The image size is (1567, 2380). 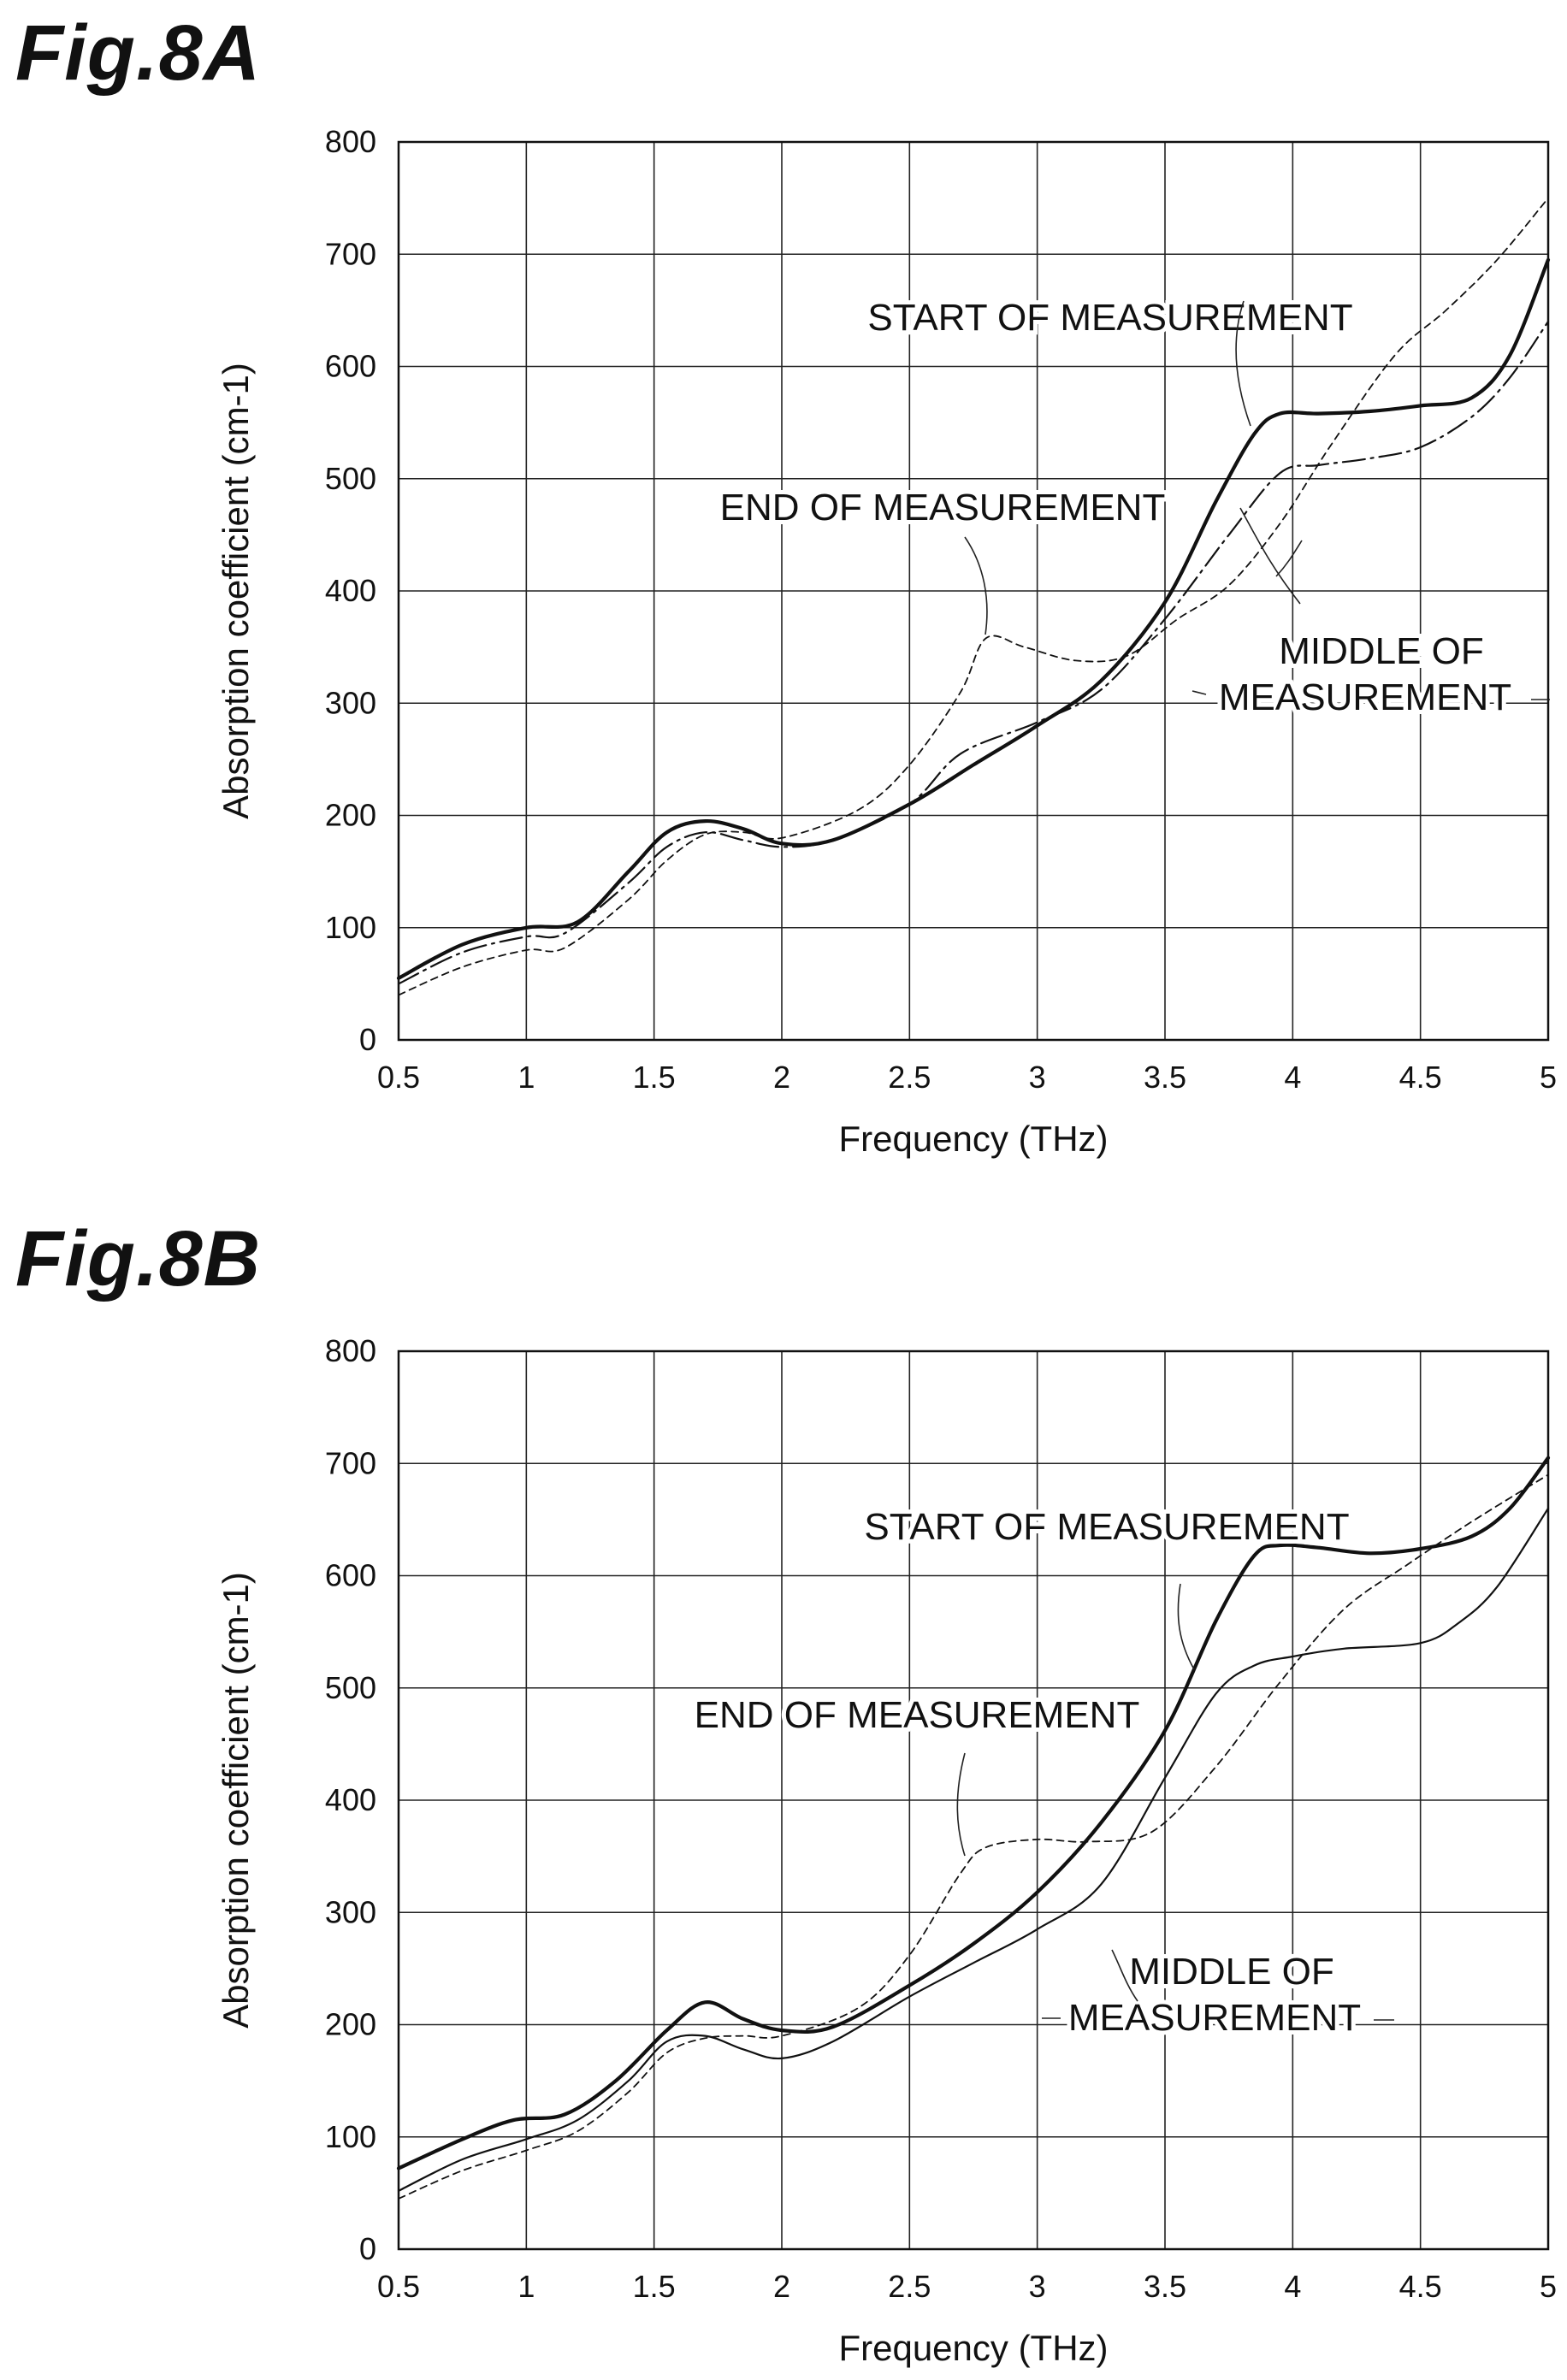 I want to click on figure-b-title: Fig.8B, so click(x=138, y=1258).